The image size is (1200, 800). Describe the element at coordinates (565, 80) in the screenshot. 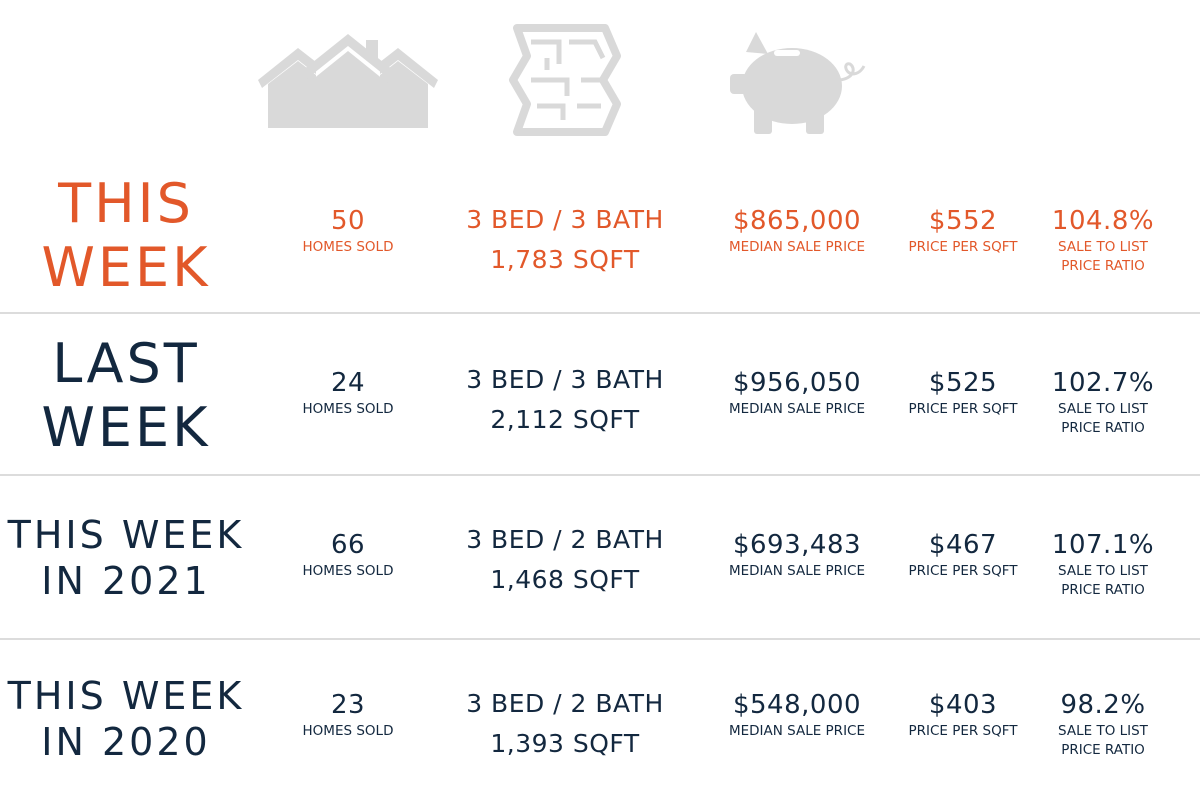

I see `floor-plan-icon` at that location.